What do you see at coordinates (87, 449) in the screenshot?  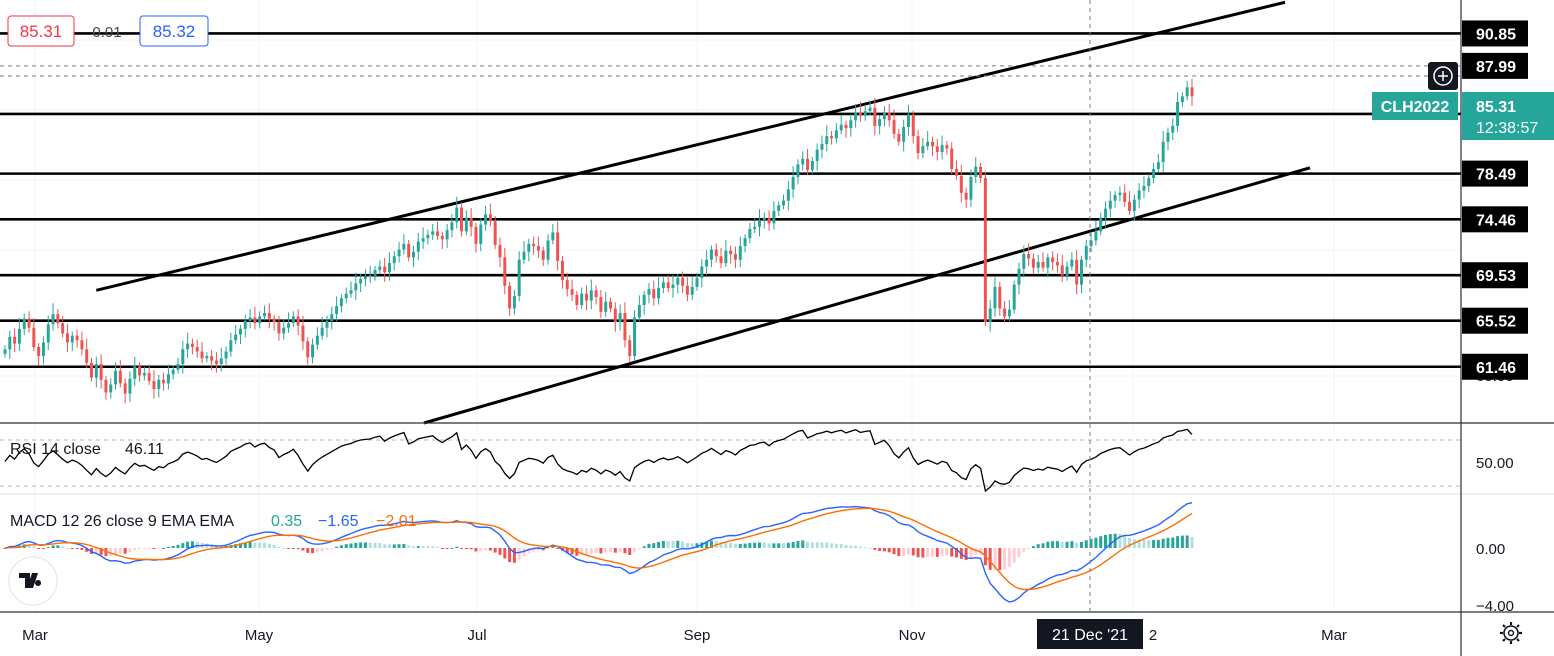 I see `rsi-legend: RSI 14 close 46.11` at bounding box center [87, 449].